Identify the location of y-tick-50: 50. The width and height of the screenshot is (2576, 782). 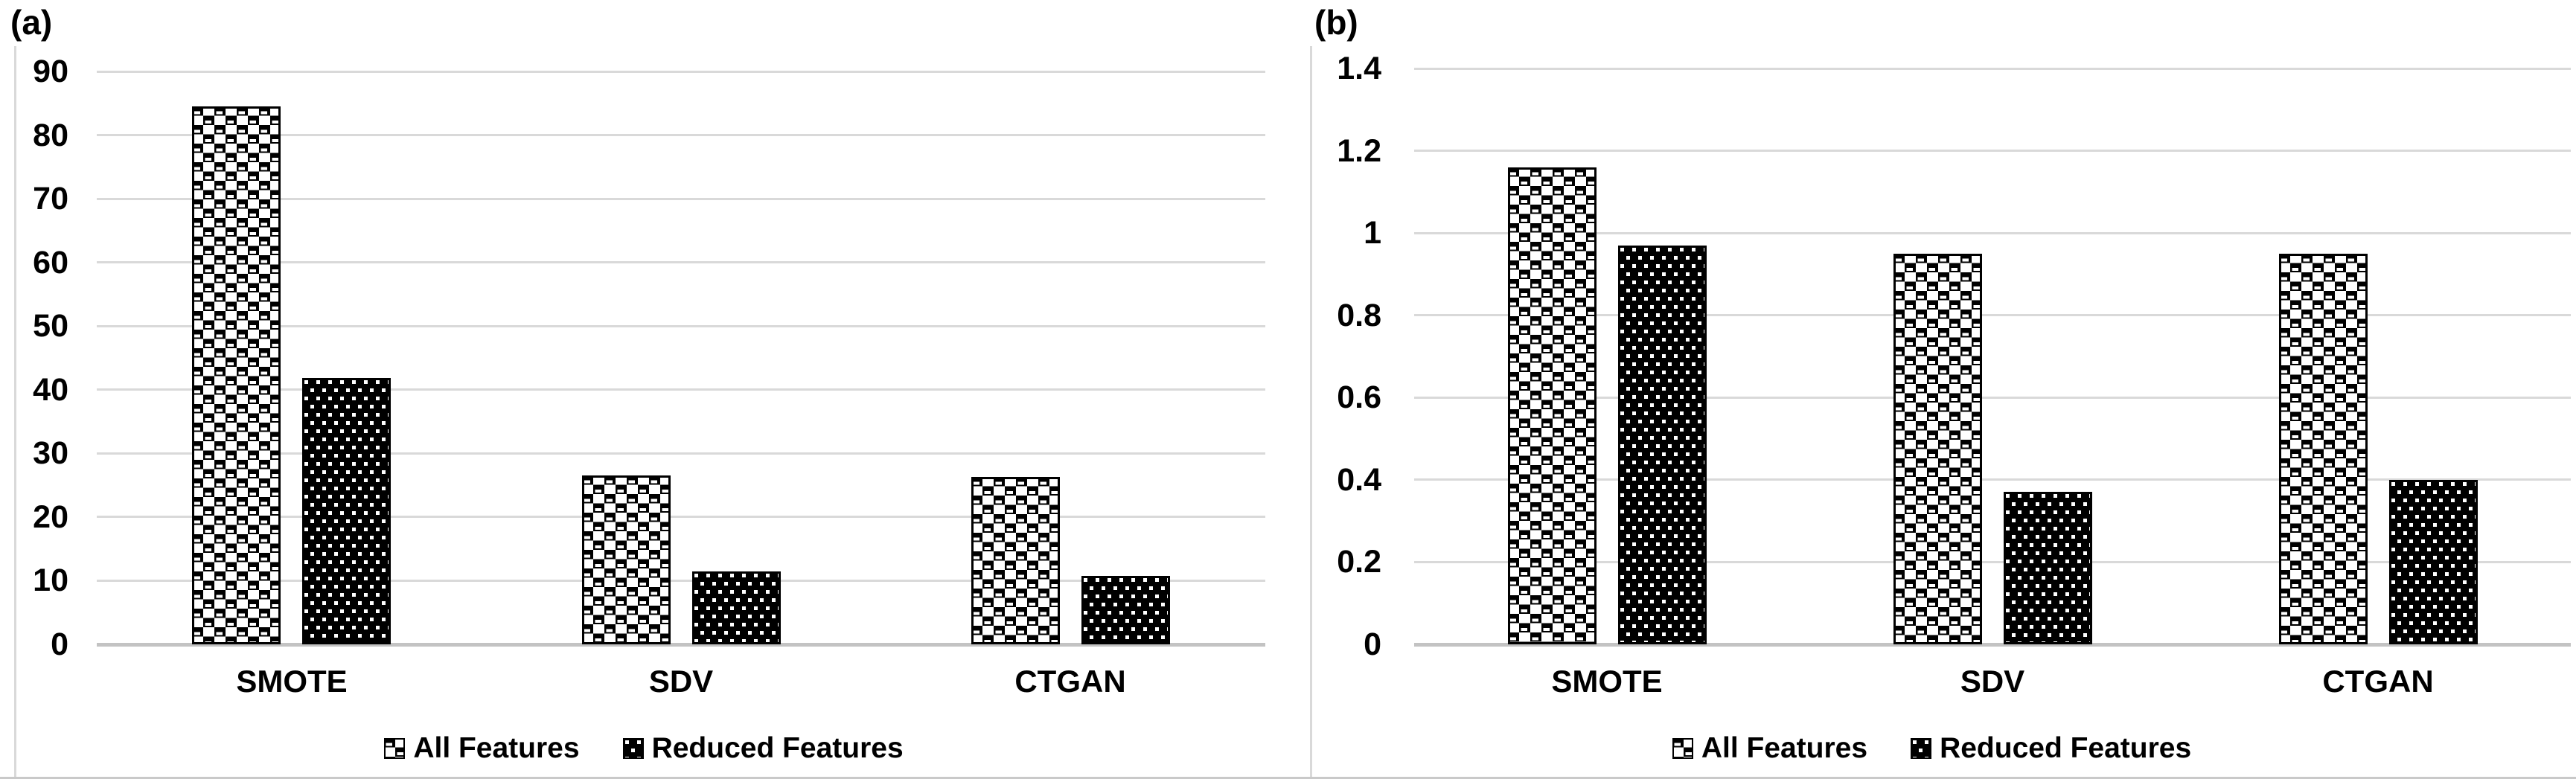
(51, 326).